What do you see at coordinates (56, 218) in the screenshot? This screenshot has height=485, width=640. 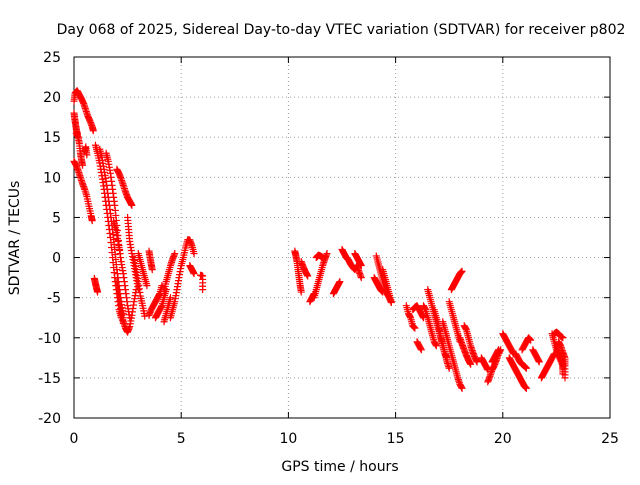 I see `y-tick-label: 5` at bounding box center [56, 218].